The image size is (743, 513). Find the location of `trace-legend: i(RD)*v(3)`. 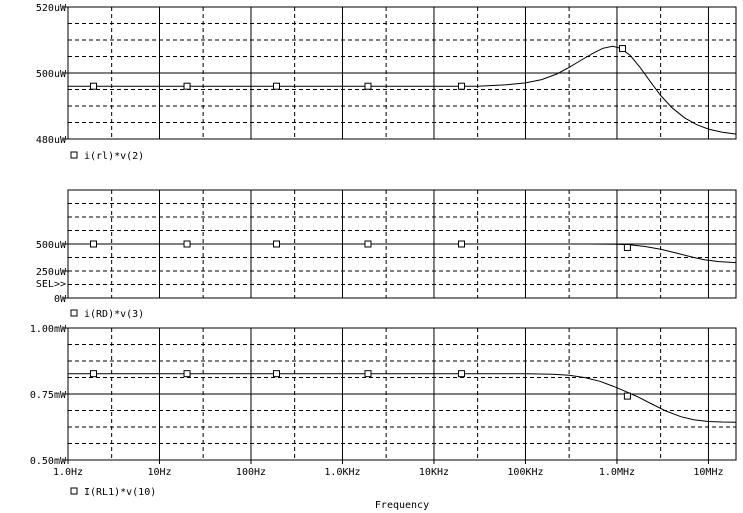

trace-legend: i(RD)*v(3) is located at coordinates (107, 314).